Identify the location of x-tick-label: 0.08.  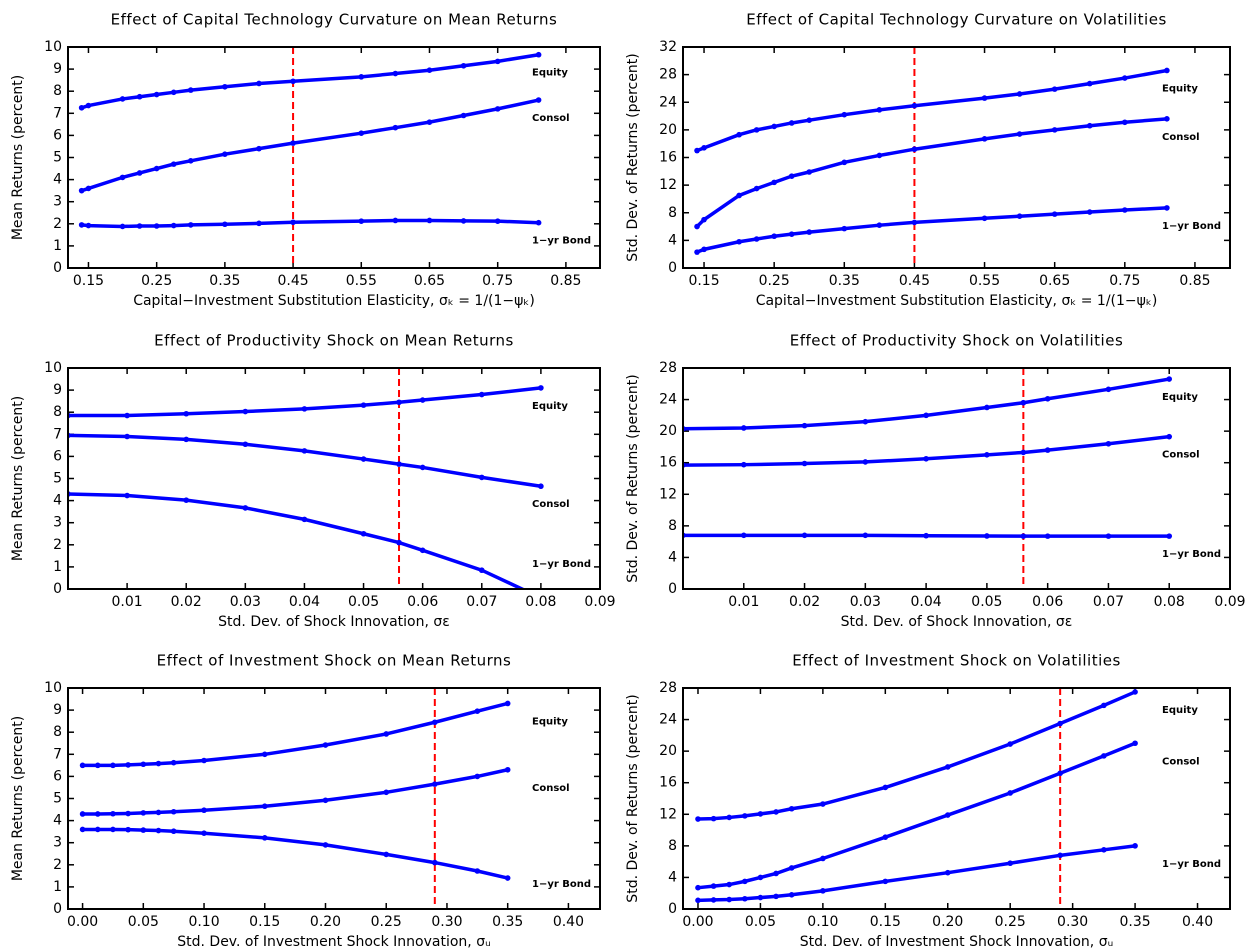
(1169, 602).